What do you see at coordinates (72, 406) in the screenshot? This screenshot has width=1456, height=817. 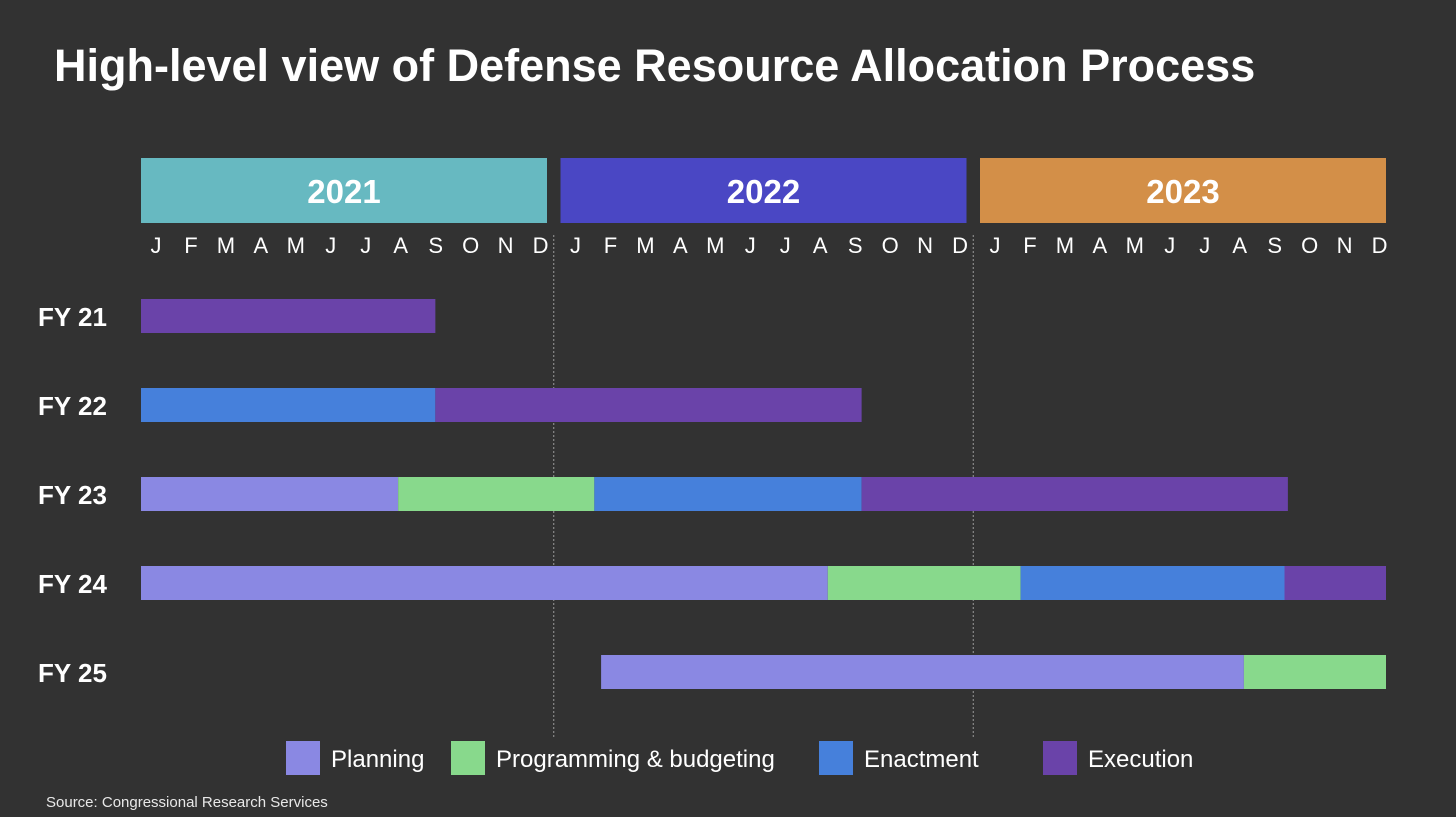 I see `row-label: FY 22` at bounding box center [72, 406].